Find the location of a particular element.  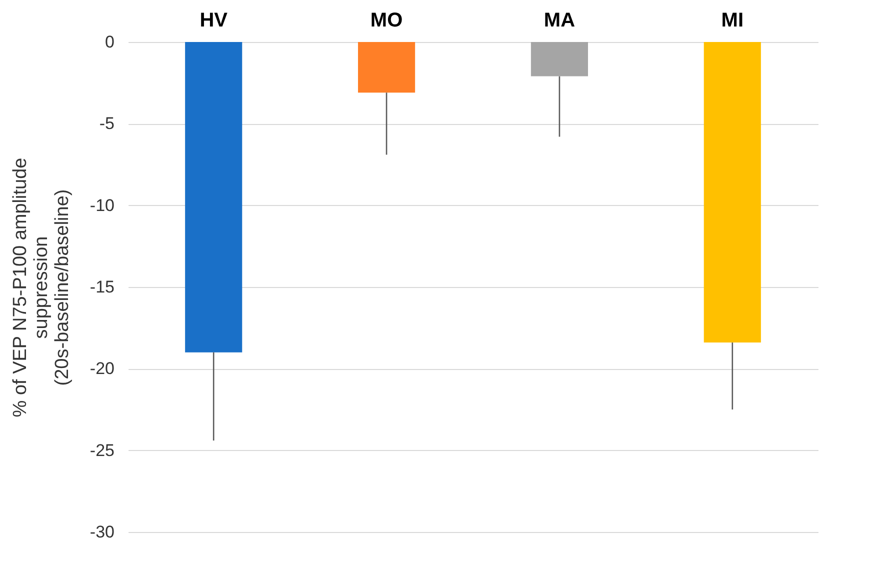

y-tick-label: -10 is located at coordinates (102, 205).